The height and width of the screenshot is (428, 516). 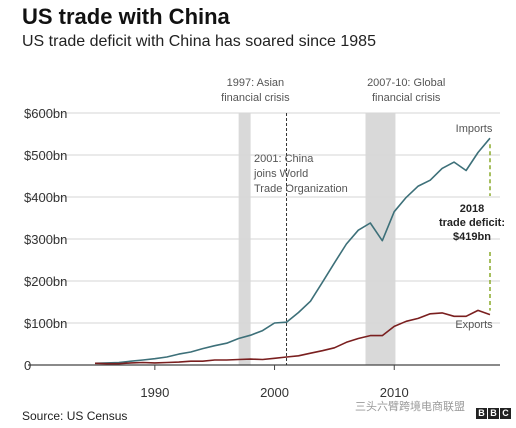 What do you see at coordinates (45, 113) in the screenshot?
I see `y-tick-label: $600bn` at bounding box center [45, 113].